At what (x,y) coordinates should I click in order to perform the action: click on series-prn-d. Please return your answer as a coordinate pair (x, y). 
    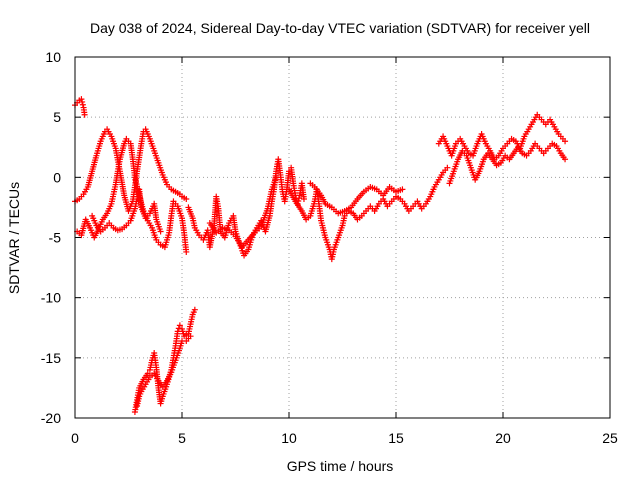
    Looking at the image, I should click on (126, 210).